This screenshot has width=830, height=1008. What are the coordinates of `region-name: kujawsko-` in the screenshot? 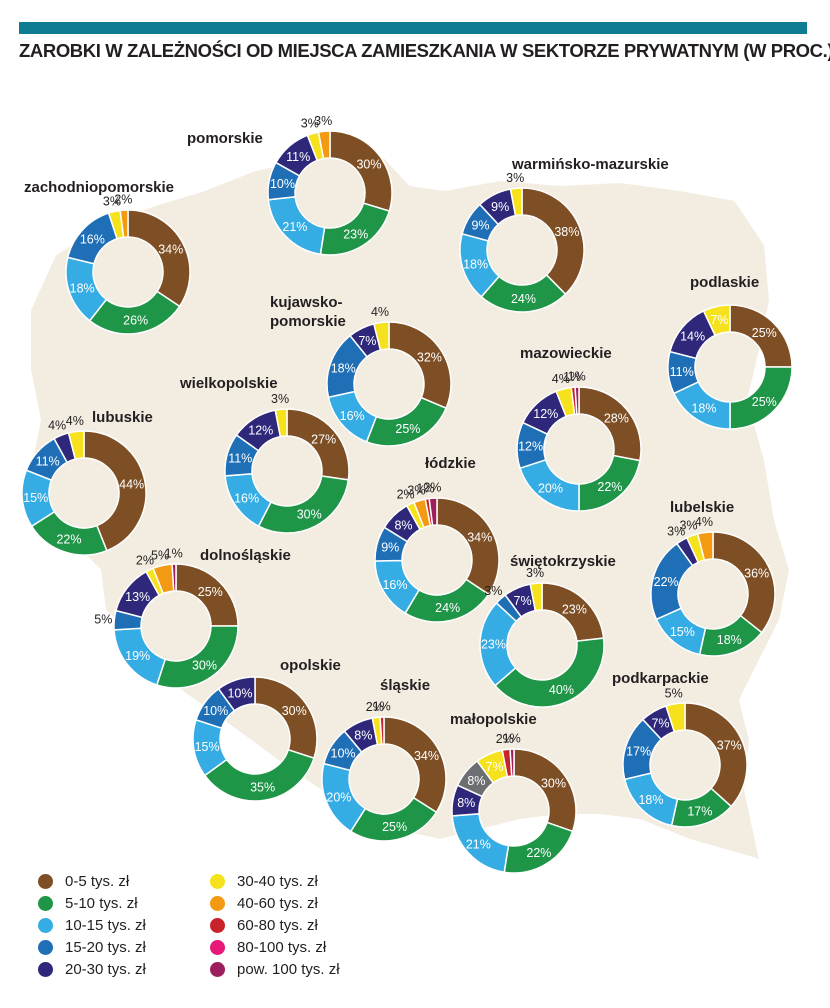 It's located at (306, 302).